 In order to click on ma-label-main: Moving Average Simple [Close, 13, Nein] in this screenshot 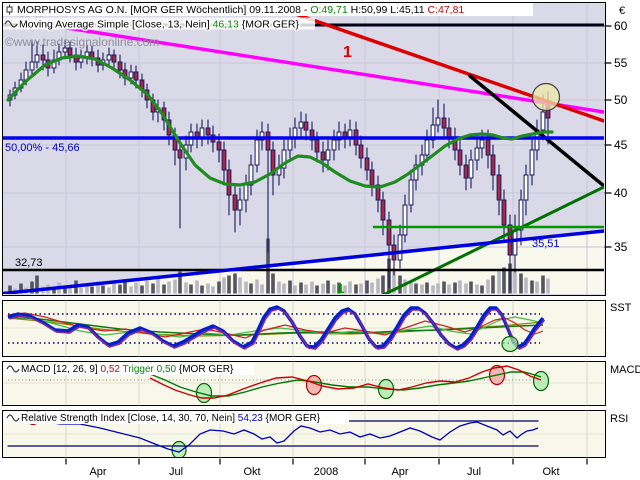, I will do `click(116, 25)`.